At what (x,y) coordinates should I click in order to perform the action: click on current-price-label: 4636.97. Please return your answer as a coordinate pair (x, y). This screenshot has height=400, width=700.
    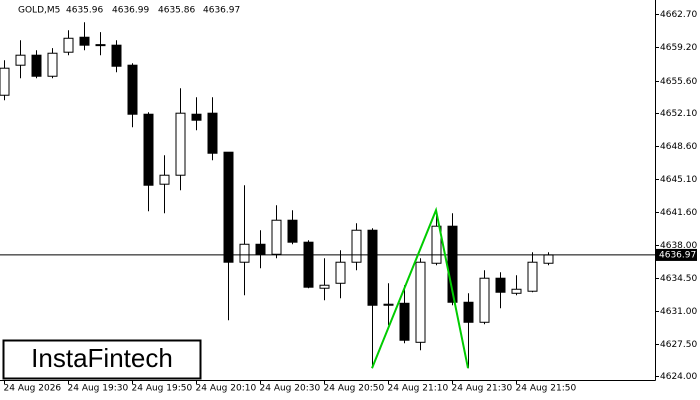
    Looking at the image, I should click on (677, 255).